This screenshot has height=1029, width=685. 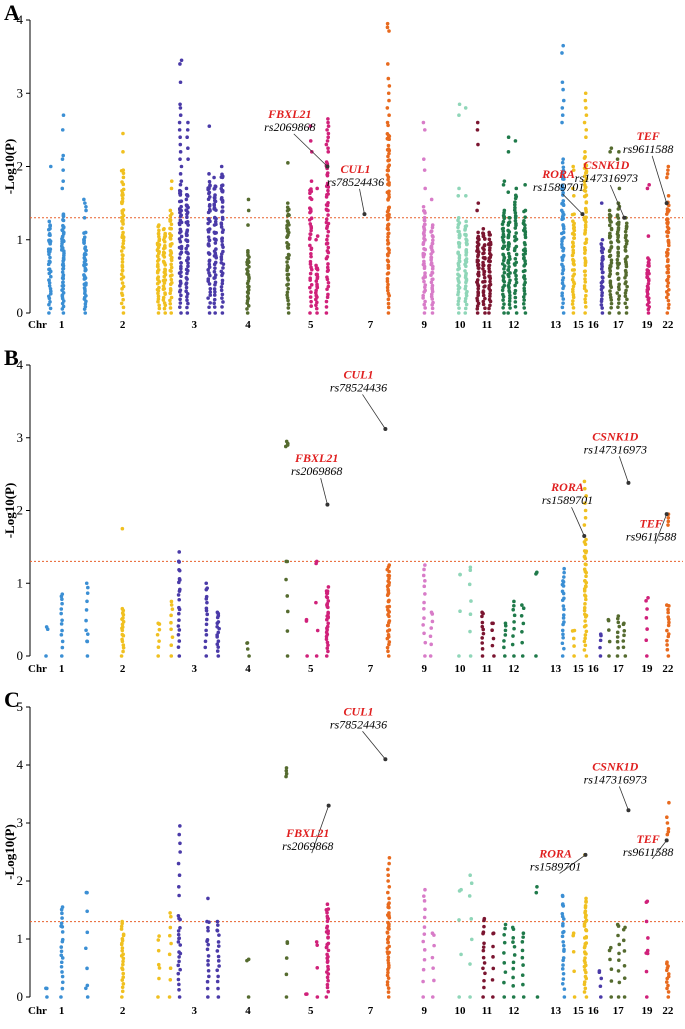 I want to click on chromosome-label: 1, so click(x=62, y=325).